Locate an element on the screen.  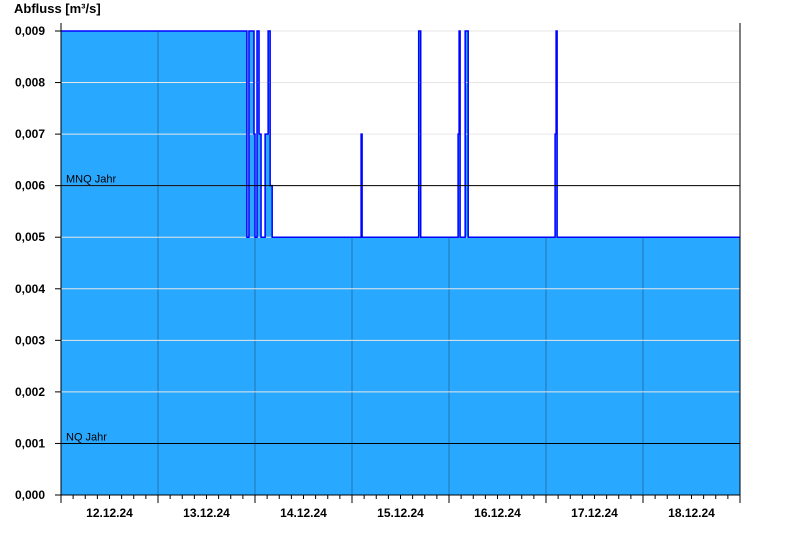
y-tick-label: 0,002 is located at coordinates (30, 392).